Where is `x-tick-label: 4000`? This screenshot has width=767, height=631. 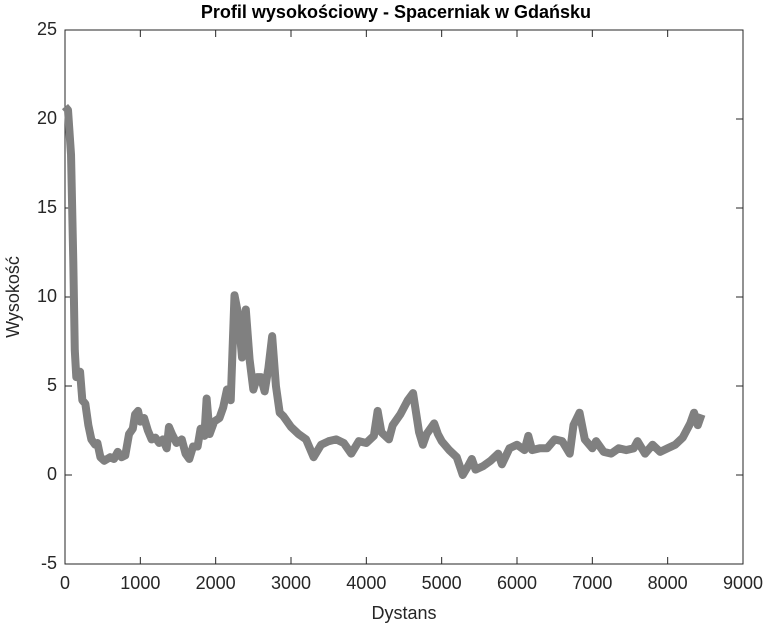
x-tick-label: 4000 is located at coordinates (366, 583).